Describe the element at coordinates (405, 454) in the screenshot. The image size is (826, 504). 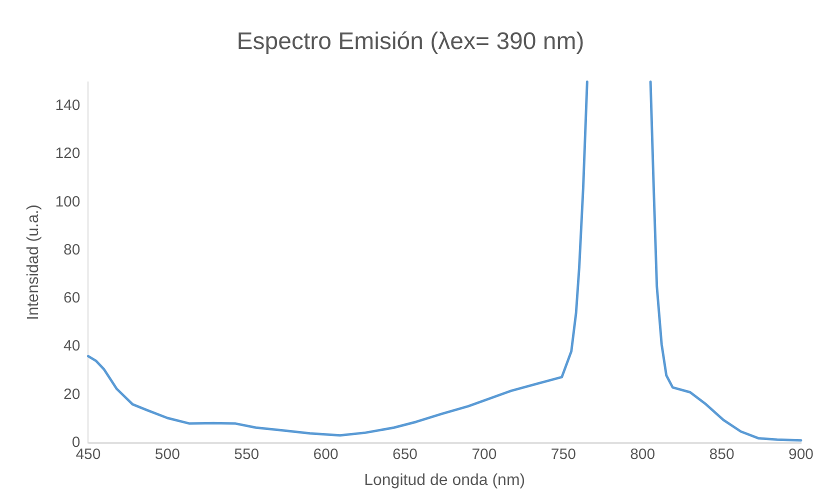
I see `x-tick-label: 650` at that location.